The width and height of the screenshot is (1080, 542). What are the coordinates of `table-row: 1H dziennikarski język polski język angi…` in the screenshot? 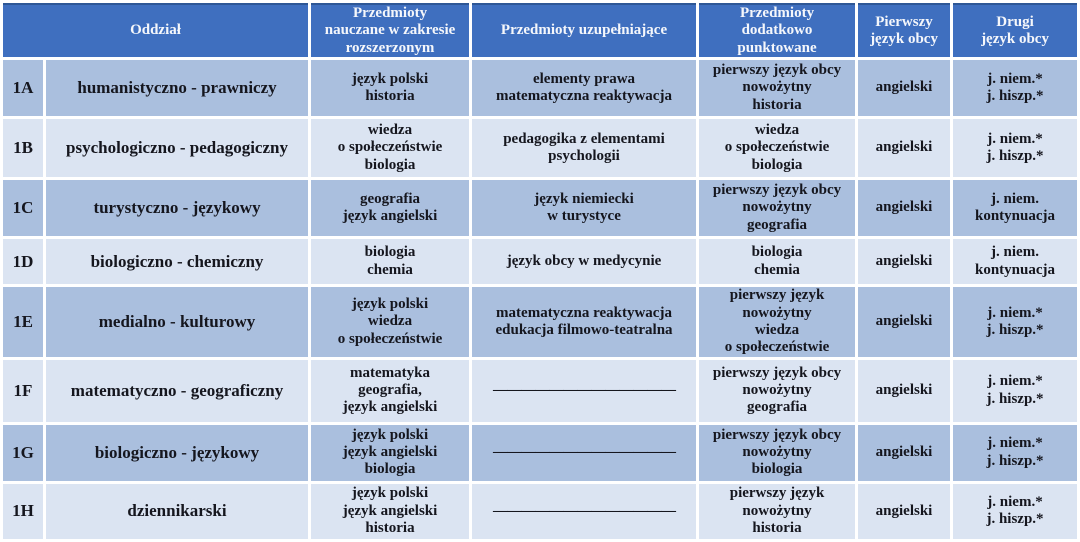 It's located at (540, 511).